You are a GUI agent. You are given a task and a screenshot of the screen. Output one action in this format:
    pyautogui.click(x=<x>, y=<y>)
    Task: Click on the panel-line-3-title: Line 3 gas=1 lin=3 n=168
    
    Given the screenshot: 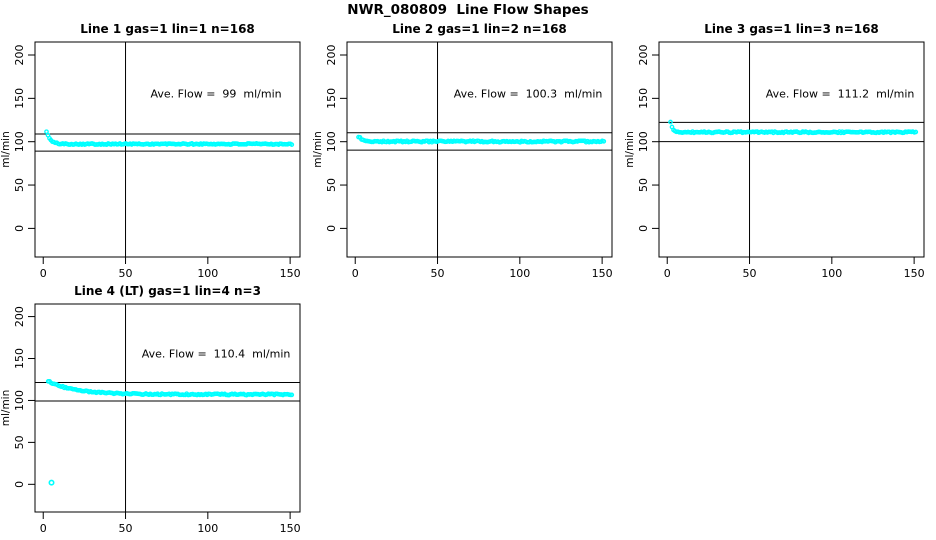 What is the action you would take?
    pyautogui.click(x=791, y=29)
    